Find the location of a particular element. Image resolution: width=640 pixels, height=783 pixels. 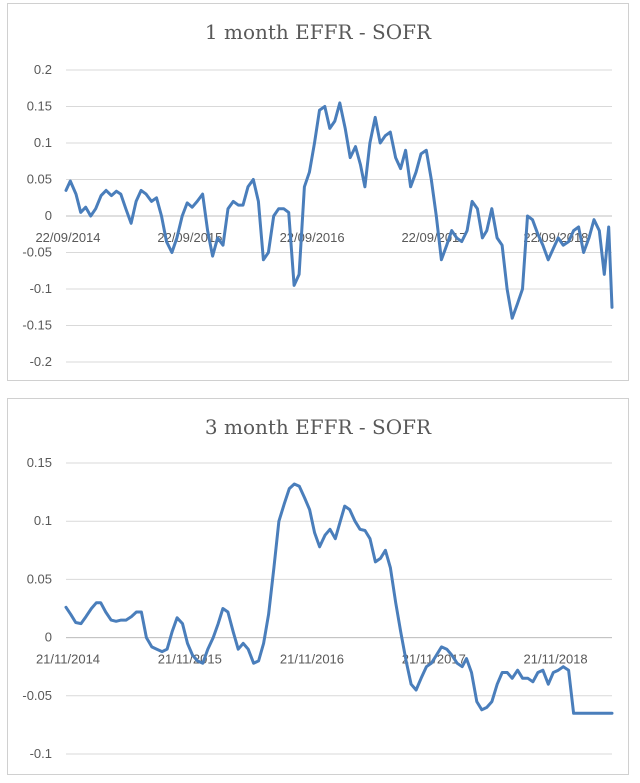

y-tick-label: -0.2 is located at coordinates (41, 361).